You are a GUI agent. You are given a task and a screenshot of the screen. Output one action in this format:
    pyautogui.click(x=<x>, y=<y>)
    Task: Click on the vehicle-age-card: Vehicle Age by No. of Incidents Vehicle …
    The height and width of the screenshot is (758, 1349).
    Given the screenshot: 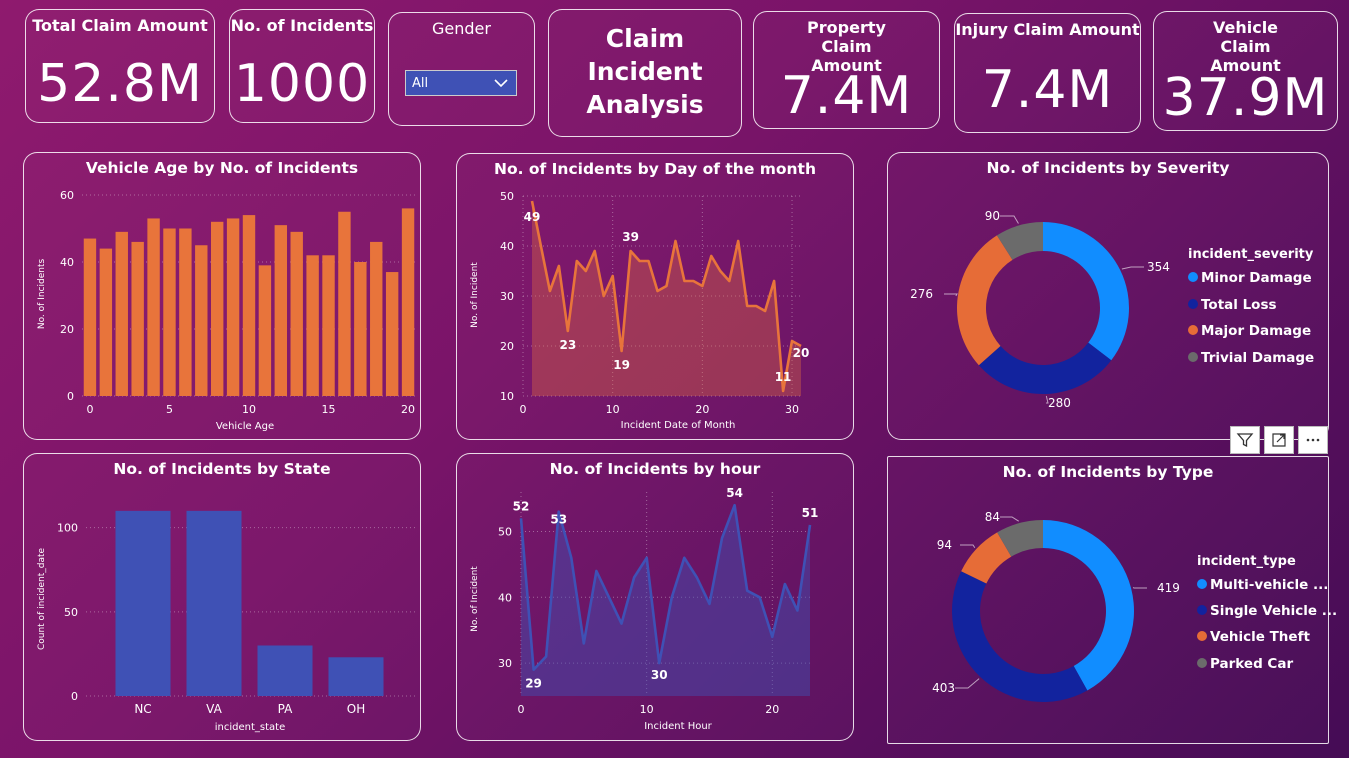 What is the action you would take?
    pyautogui.click(x=222, y=296)
    